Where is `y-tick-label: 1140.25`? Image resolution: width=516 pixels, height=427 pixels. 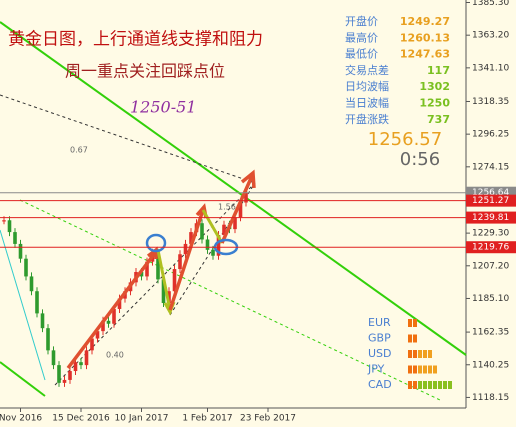
y-tick-label: 1140.25 is located at coordinates (490, 365).